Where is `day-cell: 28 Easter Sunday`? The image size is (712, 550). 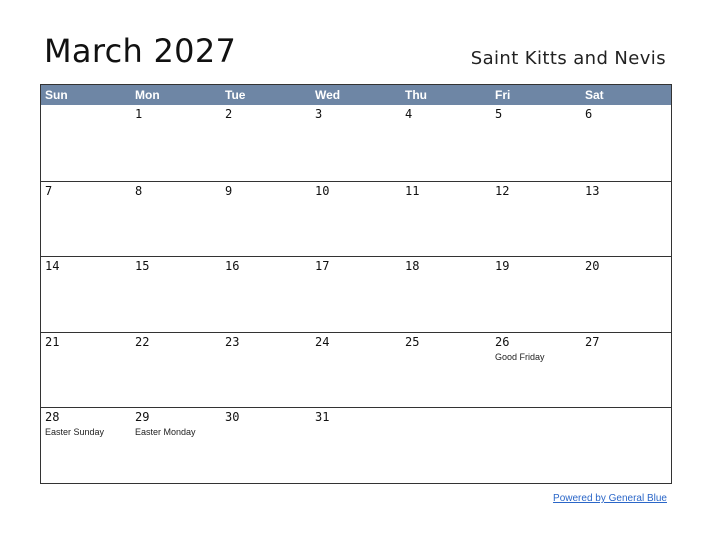
day-cell: 28 Easter Sunday is located at coordinates (86, 445).